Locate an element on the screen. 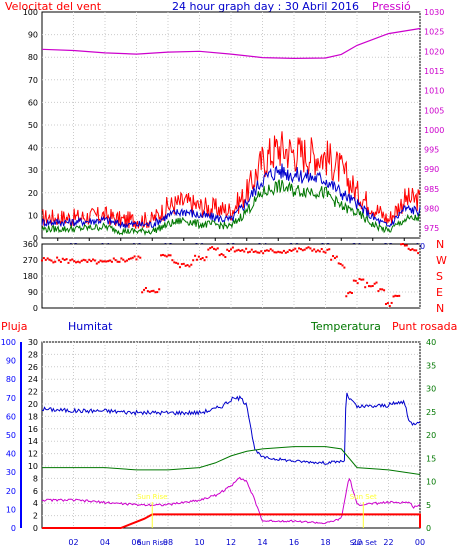 Image resolution: width=462 pixels, height=555 pixels. direction-degree-tick: 360 is located at coordinates (30, 244).